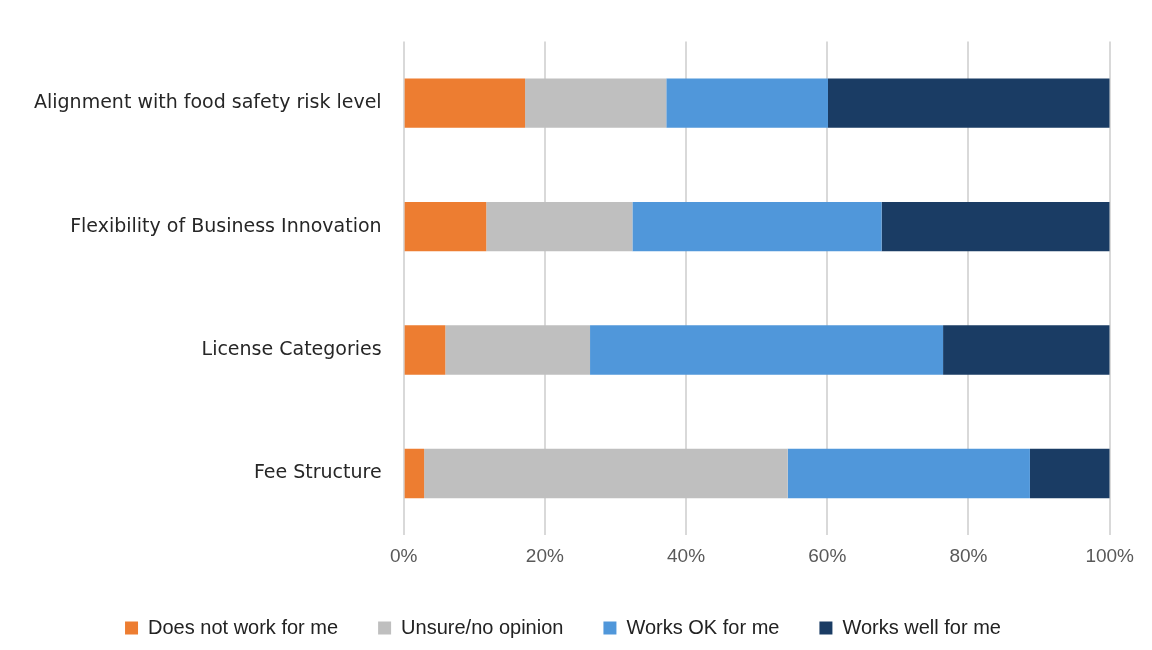  Describe the element at coordinates (403, 555) in the screenshot. I see `x-tick-label: 0%` at that location.